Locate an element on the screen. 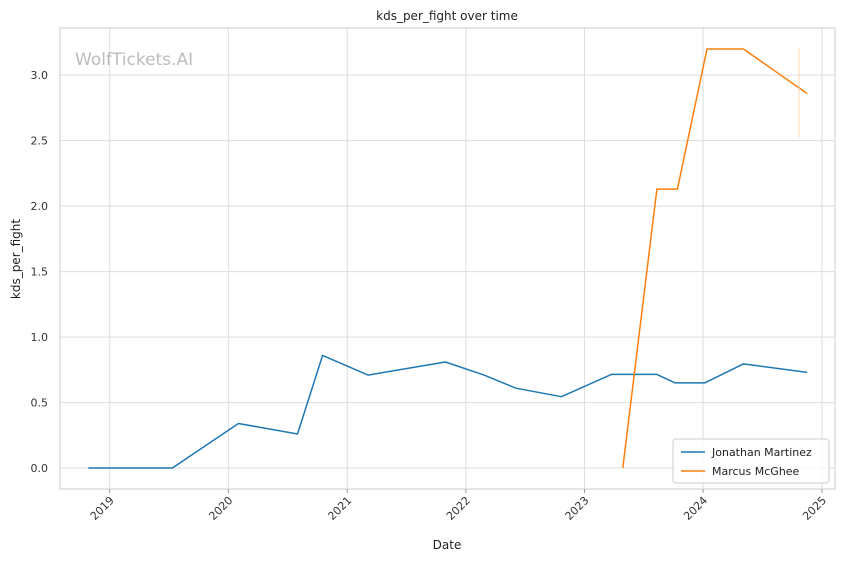 This screenshot has height=561, width=844. y-tick-label: 2.5 is located at coordinates (40, 141).